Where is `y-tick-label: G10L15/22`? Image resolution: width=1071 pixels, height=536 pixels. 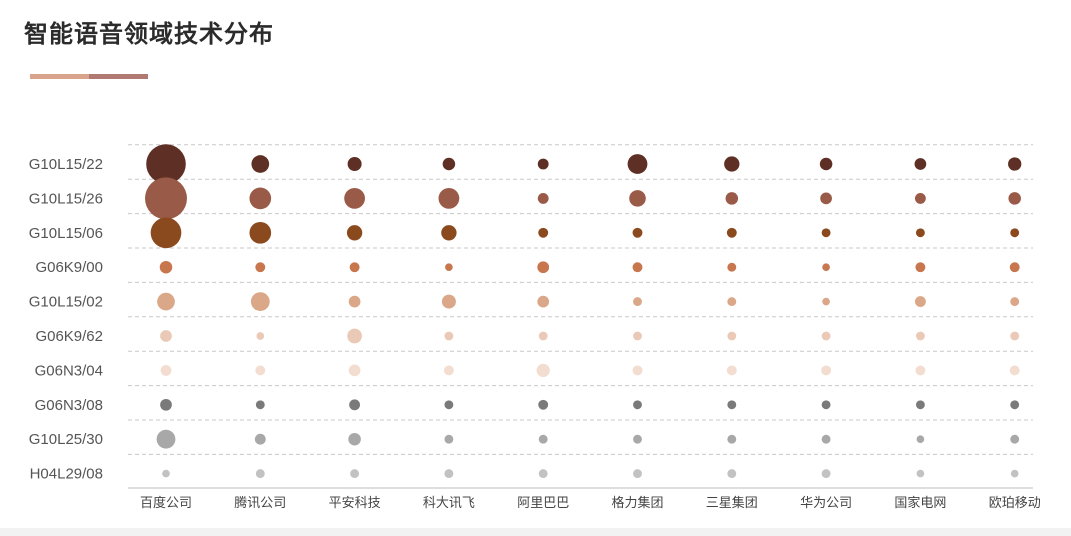
y-tick-label: G10L15/22 is located at coordinates (66, 164).